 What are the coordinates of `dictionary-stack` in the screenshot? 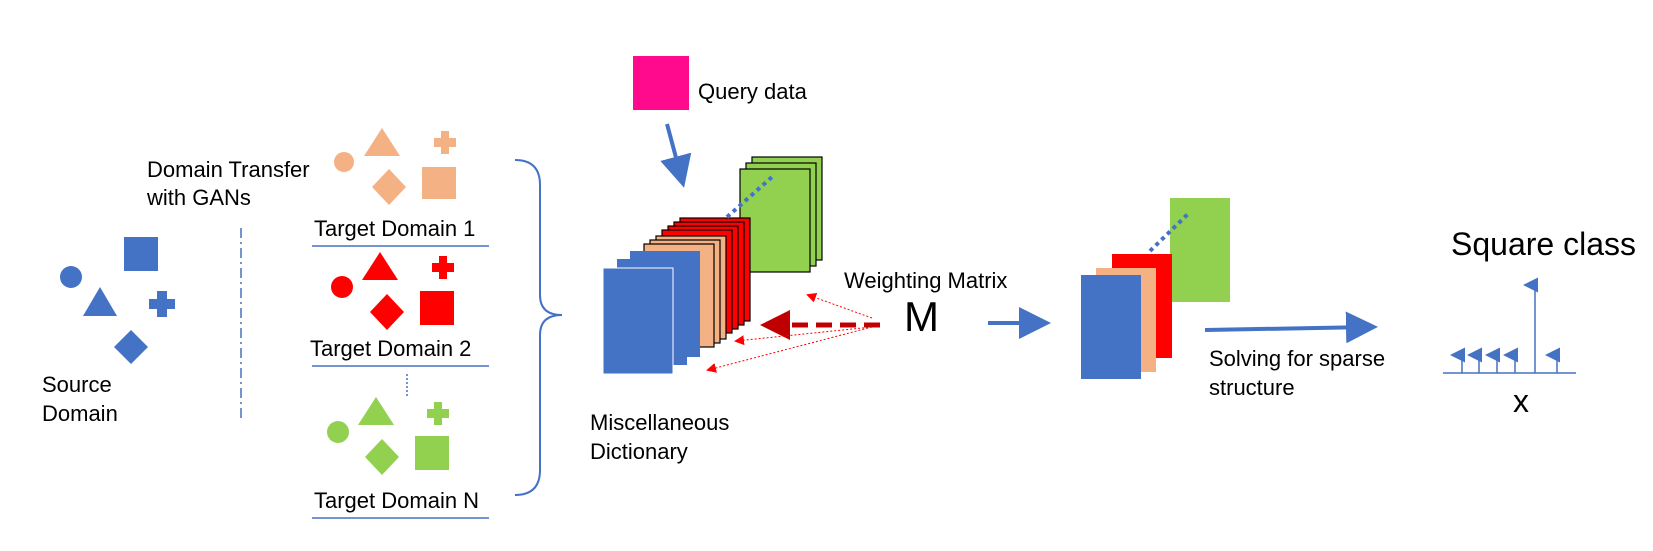 It's located at (712, 265).